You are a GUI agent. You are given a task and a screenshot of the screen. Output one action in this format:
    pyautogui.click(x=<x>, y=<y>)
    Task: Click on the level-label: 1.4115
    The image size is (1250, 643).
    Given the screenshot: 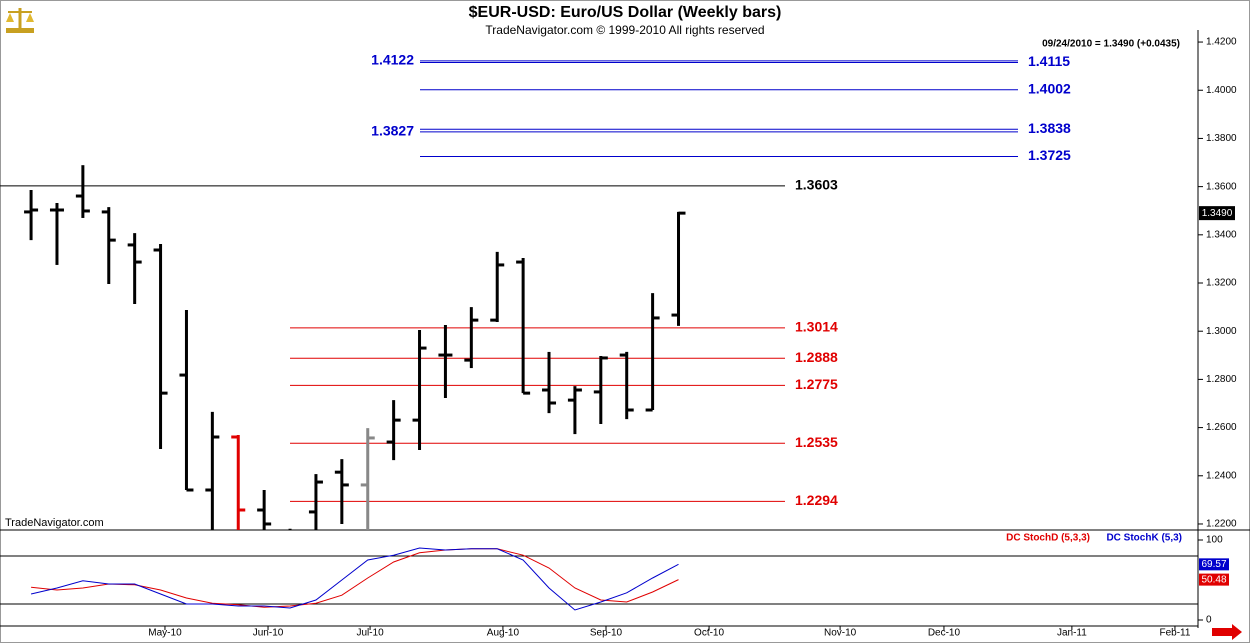 What is the action you would take?
    pyautogui.click(x=1049, y=61)
    